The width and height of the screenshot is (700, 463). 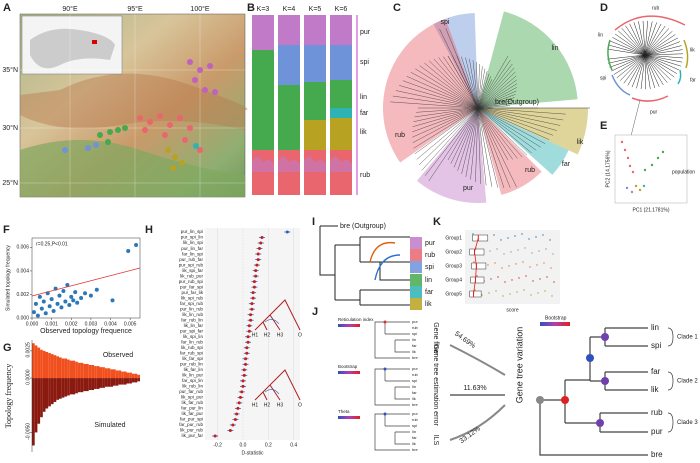 I want to click on lat-label: 30°N, so click(x=10, y=128).